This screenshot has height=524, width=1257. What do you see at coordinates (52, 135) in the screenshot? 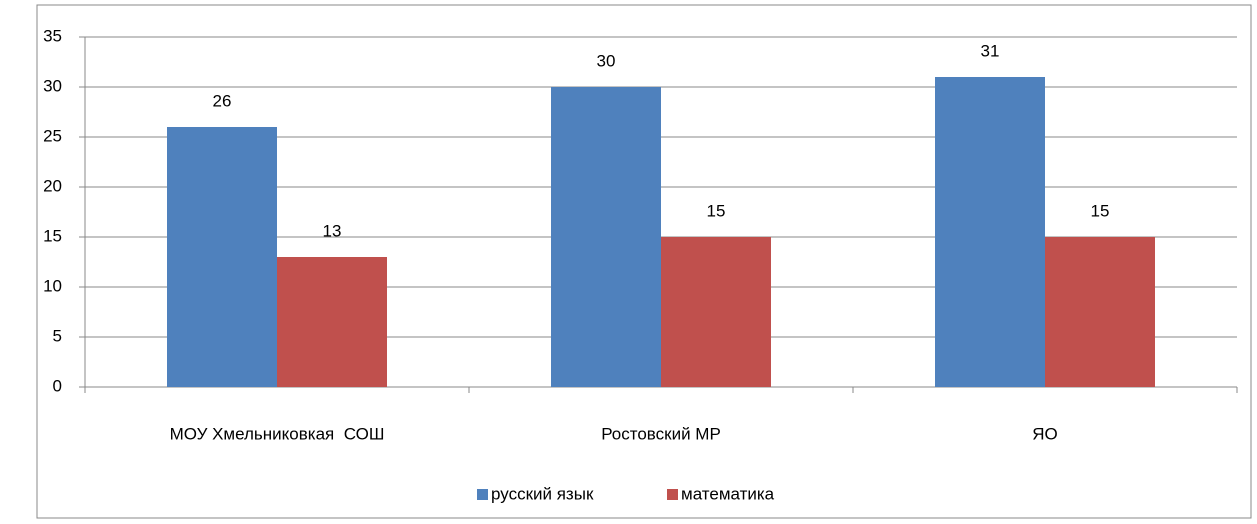
I see `y-tick-label: 25` at bounding box center [52, 135].